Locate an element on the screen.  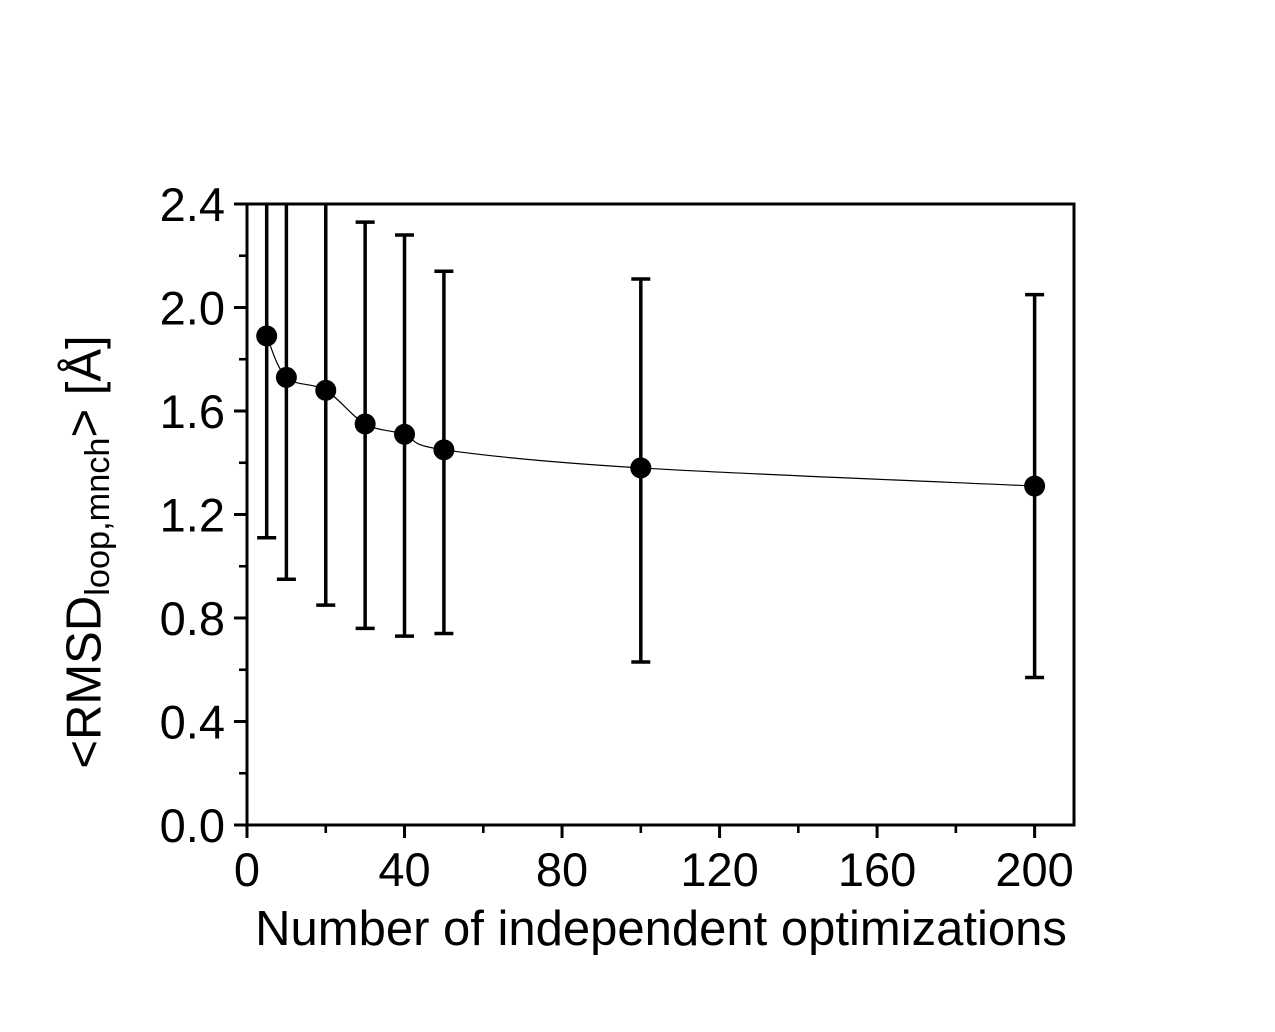
x-axis-title-text: Number of independent optimizations is located at coordinates (661, 929).